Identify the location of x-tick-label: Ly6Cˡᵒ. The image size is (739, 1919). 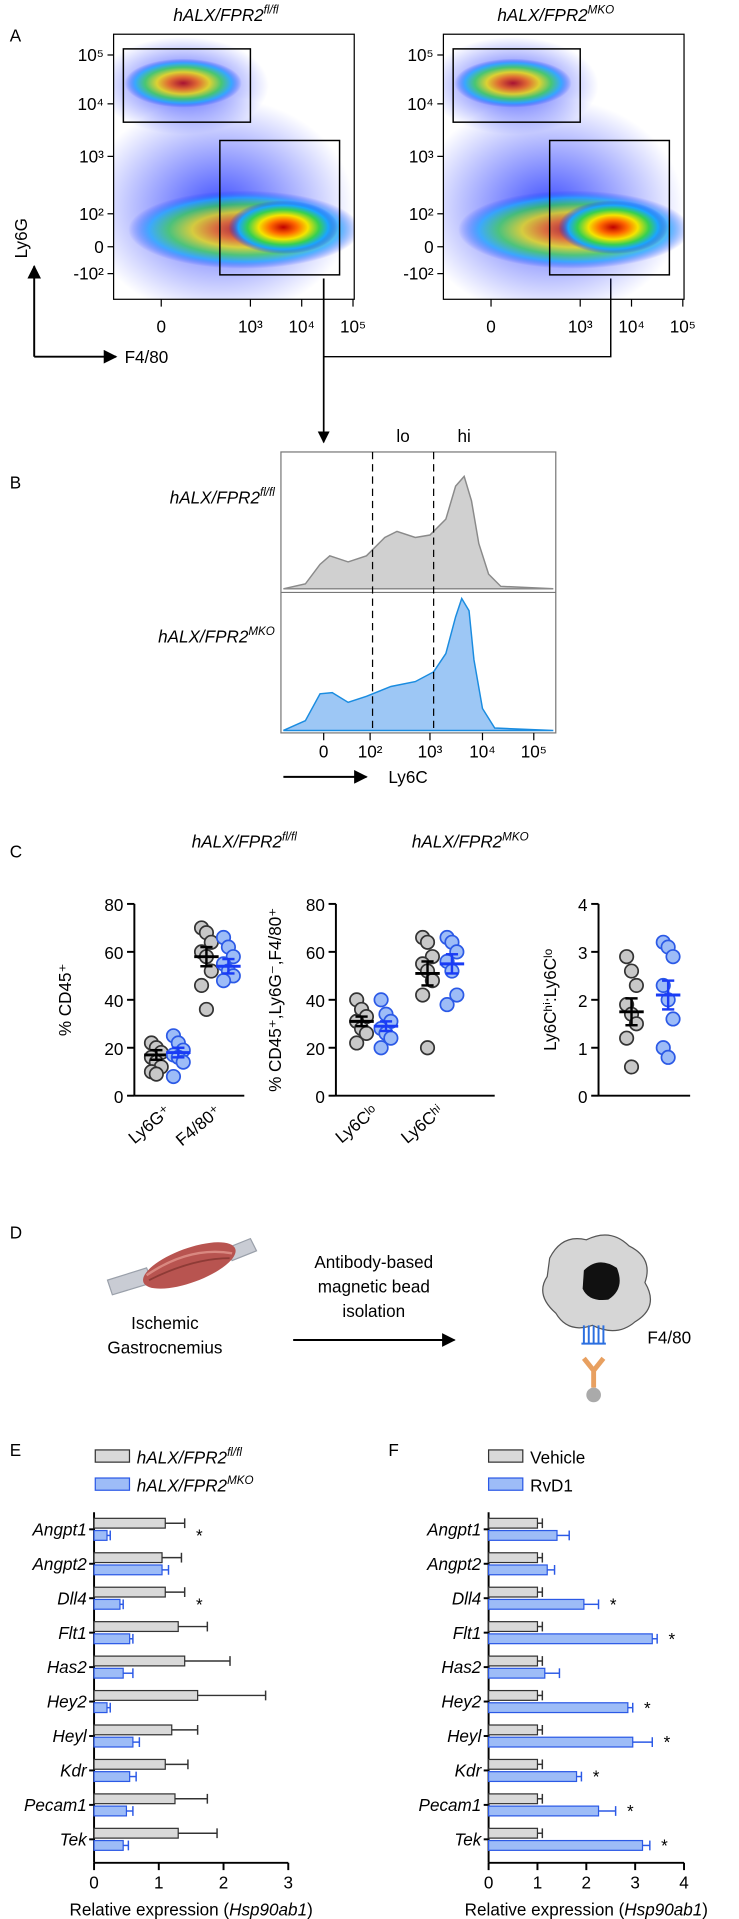
(356, 1124).